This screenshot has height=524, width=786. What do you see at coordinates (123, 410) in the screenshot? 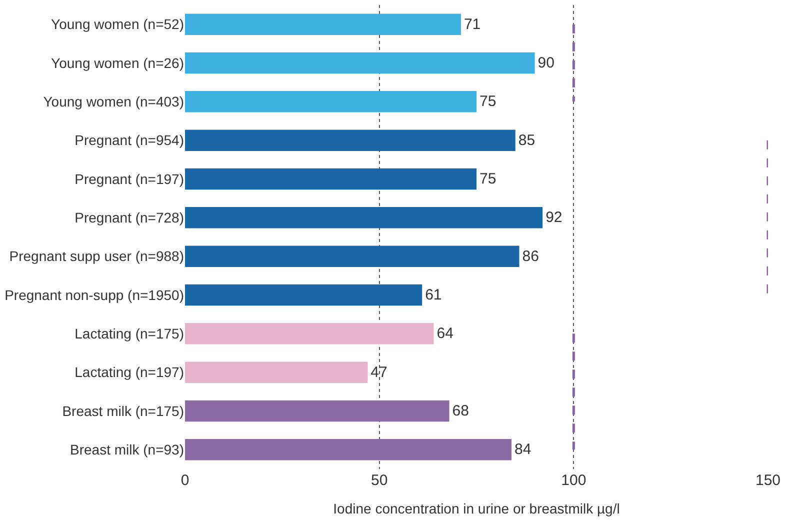
I see `y-tick-label: Breast milk (n=175)` at bounding box center [123, 410].